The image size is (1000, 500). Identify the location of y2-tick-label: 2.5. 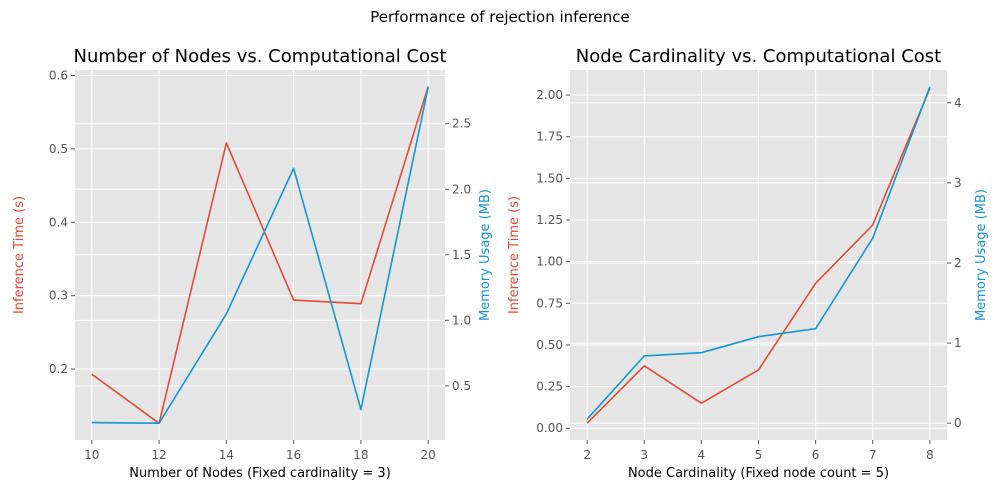
(461, 124).